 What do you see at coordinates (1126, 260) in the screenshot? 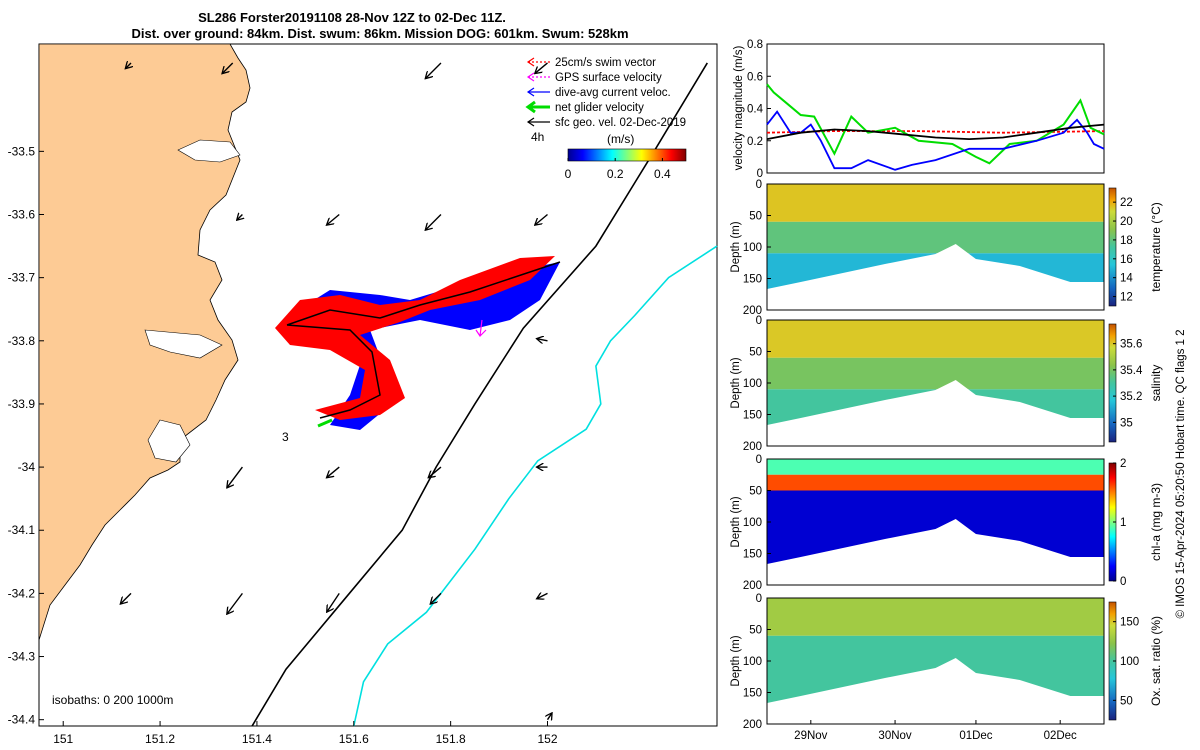
I see `section-colorbar-tick-label: 16` at bounding box center [1126, 260].